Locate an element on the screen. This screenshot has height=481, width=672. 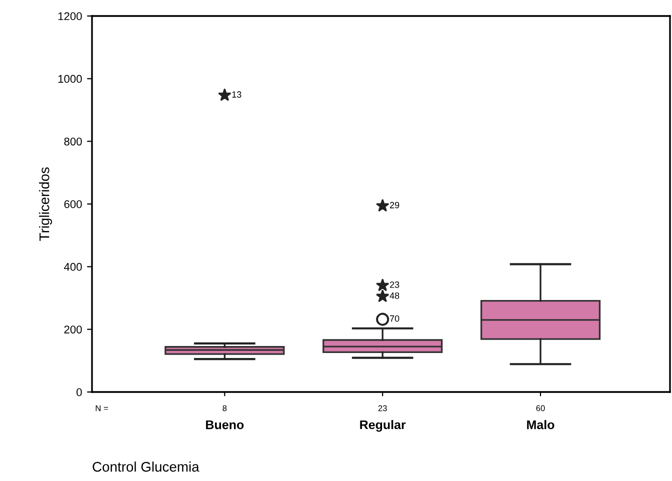
annotation: 70 is located at coordinates (395, 318).